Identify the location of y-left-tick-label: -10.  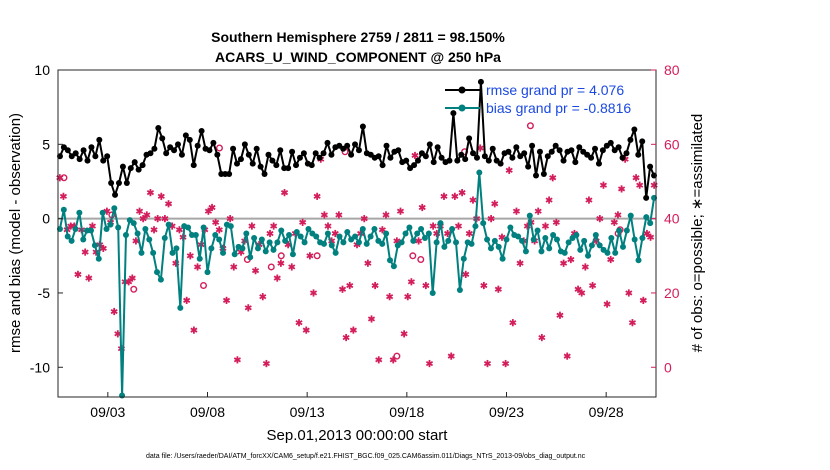
(40, 367).